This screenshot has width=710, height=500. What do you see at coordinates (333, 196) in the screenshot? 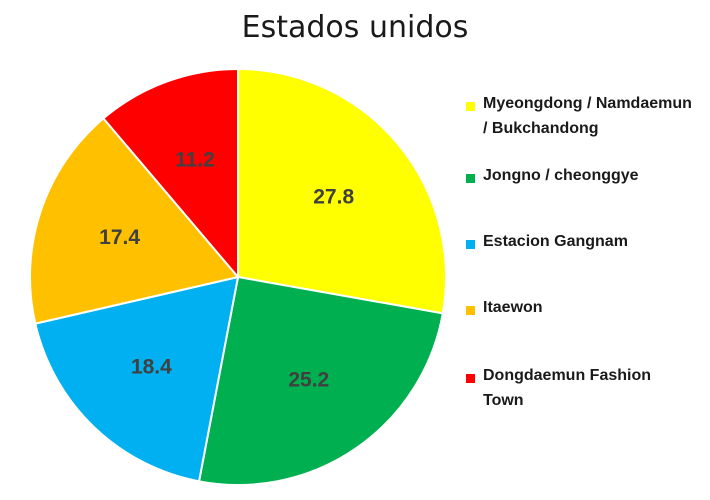
I see `slice-value-label: 27.8` at bounding box center [333, 196].